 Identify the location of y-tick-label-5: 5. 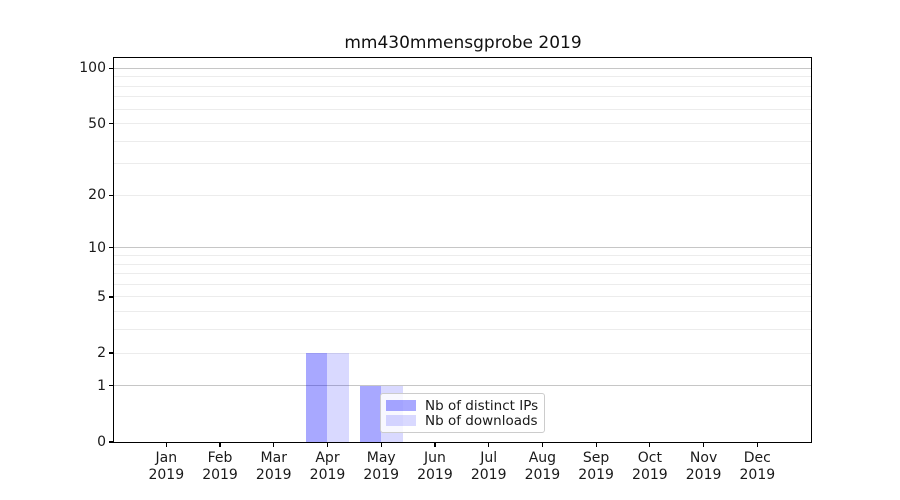
(101, 296).